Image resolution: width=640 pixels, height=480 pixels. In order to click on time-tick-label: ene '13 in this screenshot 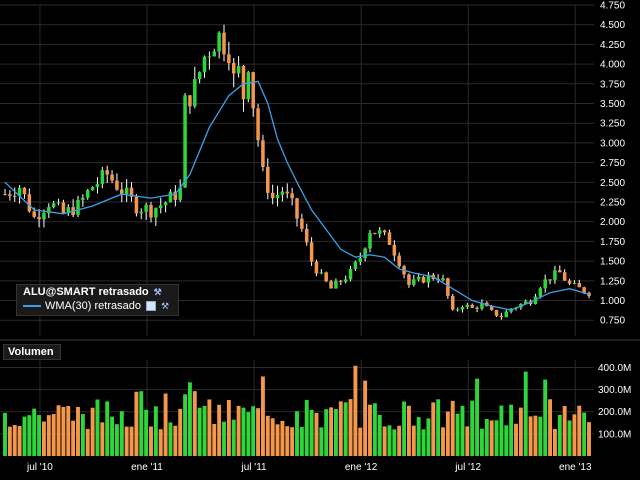, I will do `click(575, 467)`.